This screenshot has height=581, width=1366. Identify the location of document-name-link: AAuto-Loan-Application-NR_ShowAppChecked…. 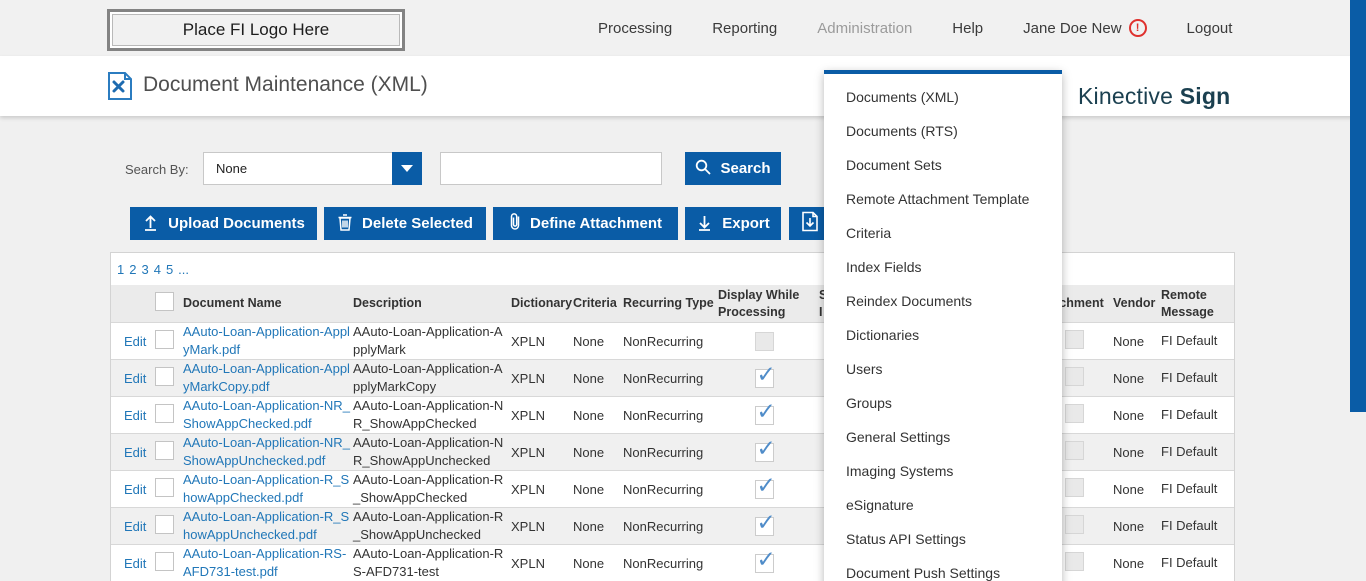
(266, 414).